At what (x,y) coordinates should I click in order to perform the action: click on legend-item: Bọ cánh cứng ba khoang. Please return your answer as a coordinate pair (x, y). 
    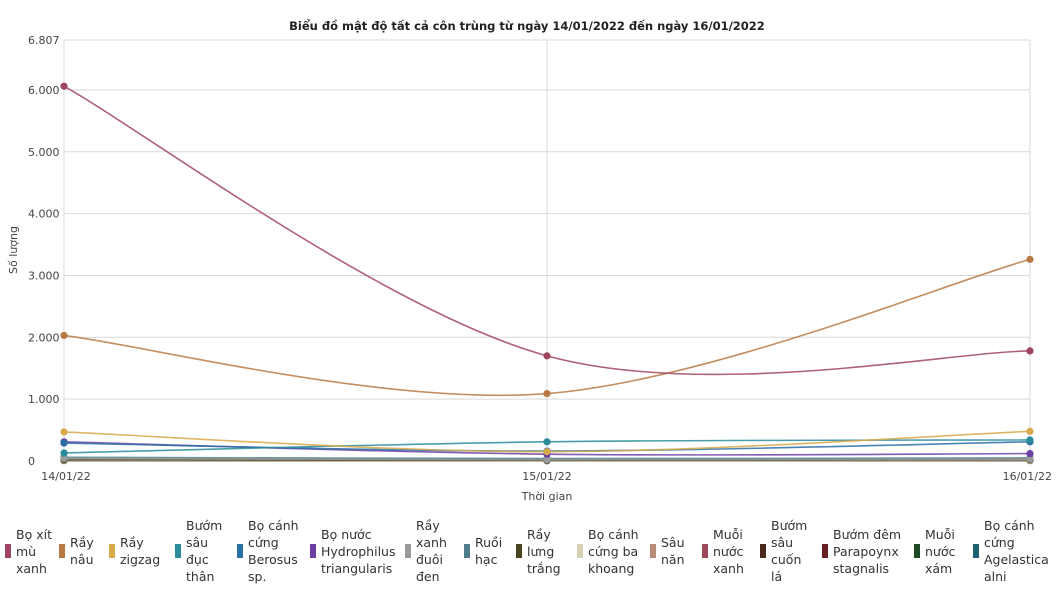
    Looking at the image, I should click on (608, 551).